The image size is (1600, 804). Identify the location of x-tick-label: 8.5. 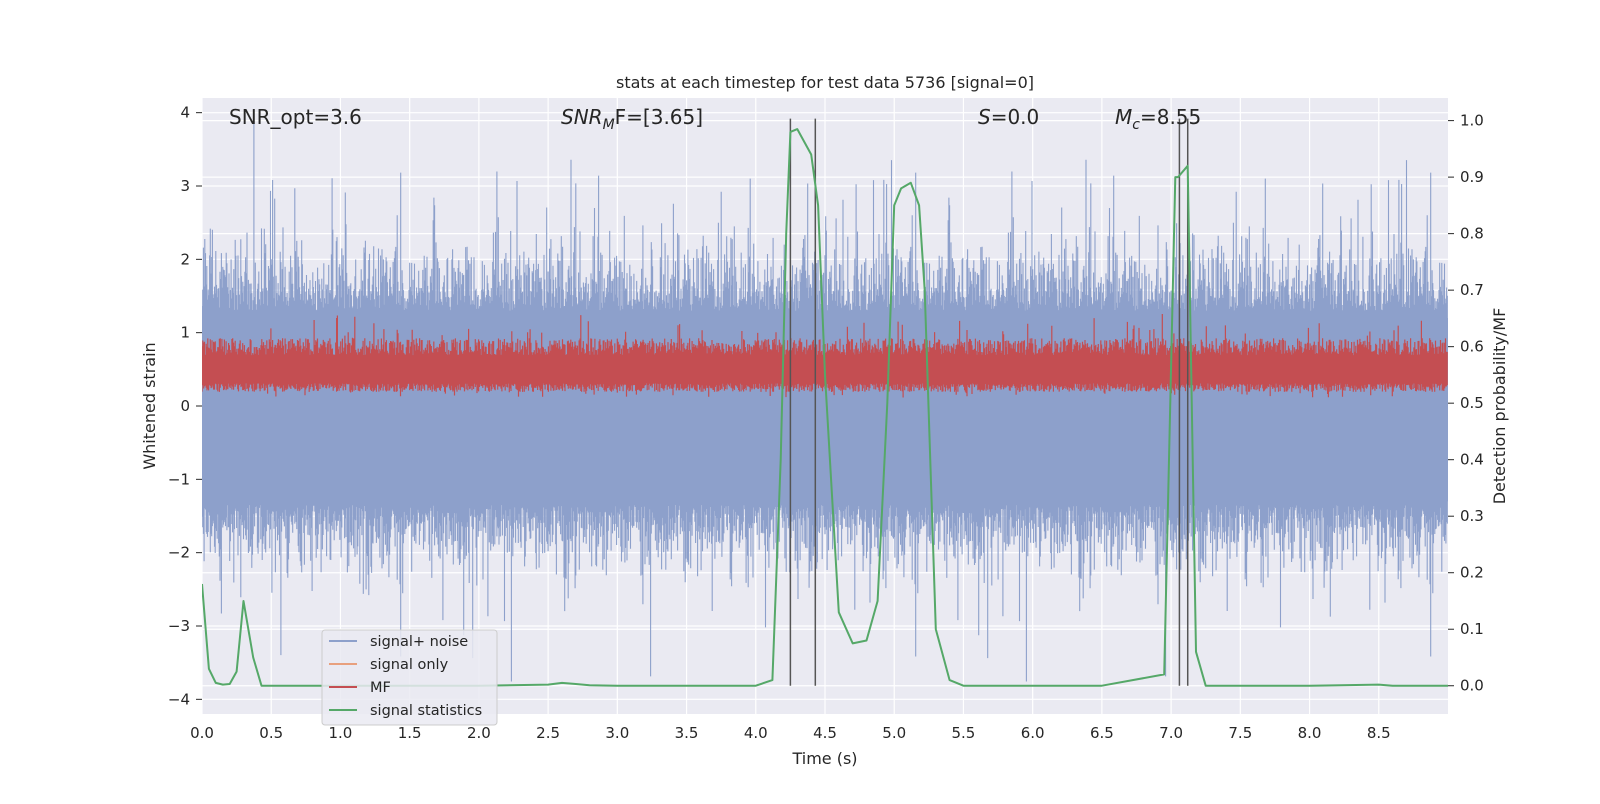
(1379, 733).